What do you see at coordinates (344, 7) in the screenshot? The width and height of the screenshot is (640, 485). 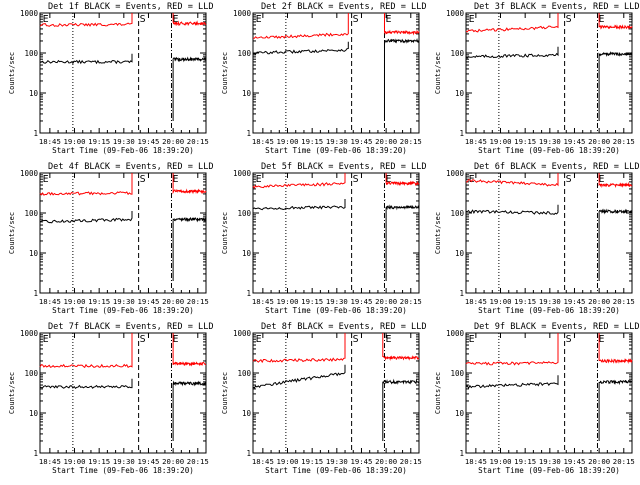 I see `panel-title: Det 2f BLACK = Events, RED = LLD` at bounding box center [344, 7].